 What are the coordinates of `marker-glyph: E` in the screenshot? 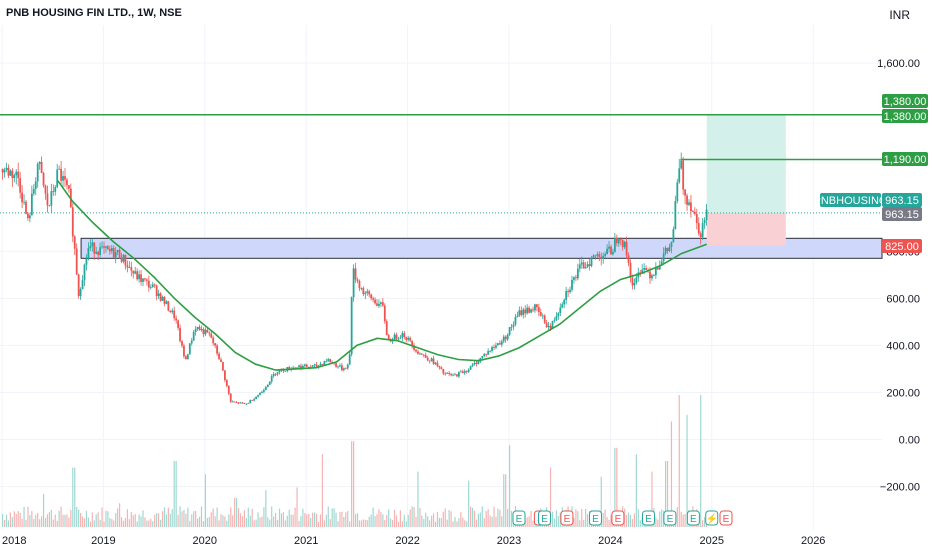 It's located at (670, 519).